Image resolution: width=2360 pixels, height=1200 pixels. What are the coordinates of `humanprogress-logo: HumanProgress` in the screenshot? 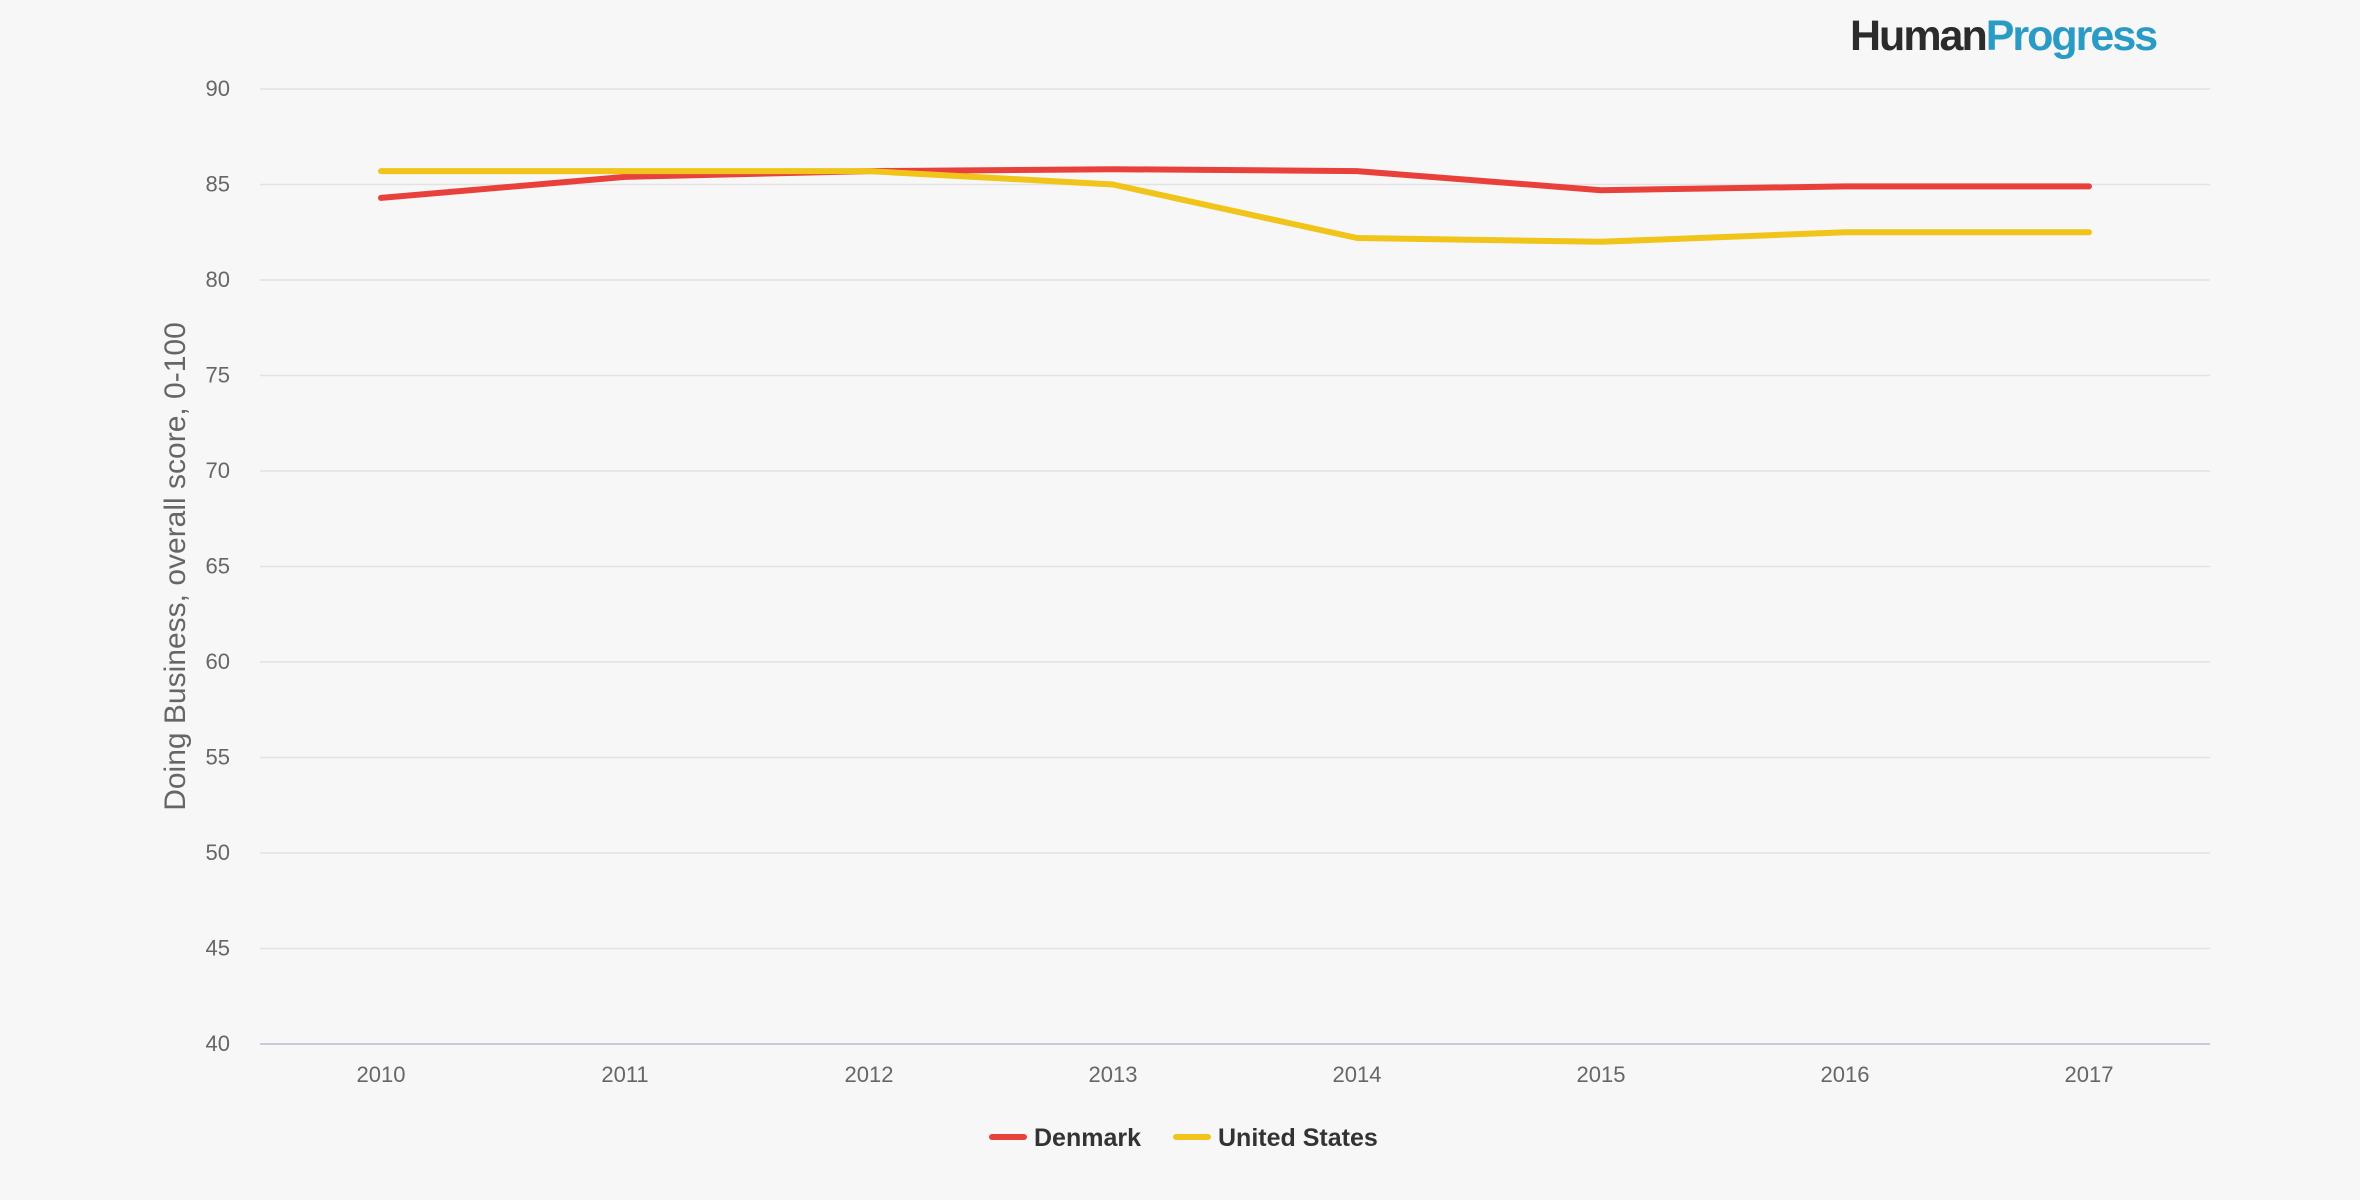 It's located at (2004, 36).